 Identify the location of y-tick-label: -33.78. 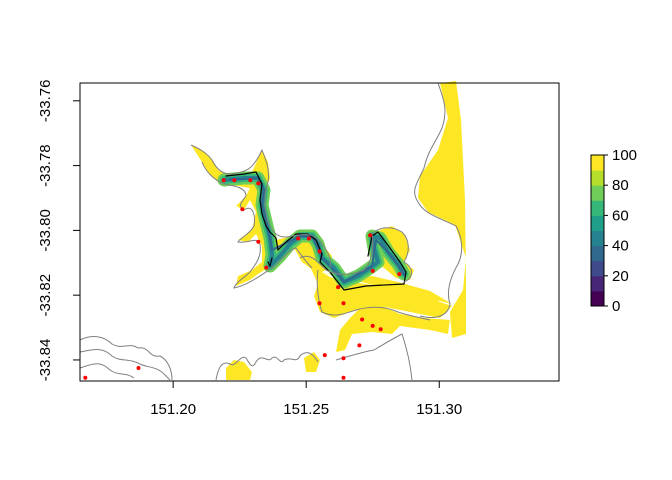
(45, 165).